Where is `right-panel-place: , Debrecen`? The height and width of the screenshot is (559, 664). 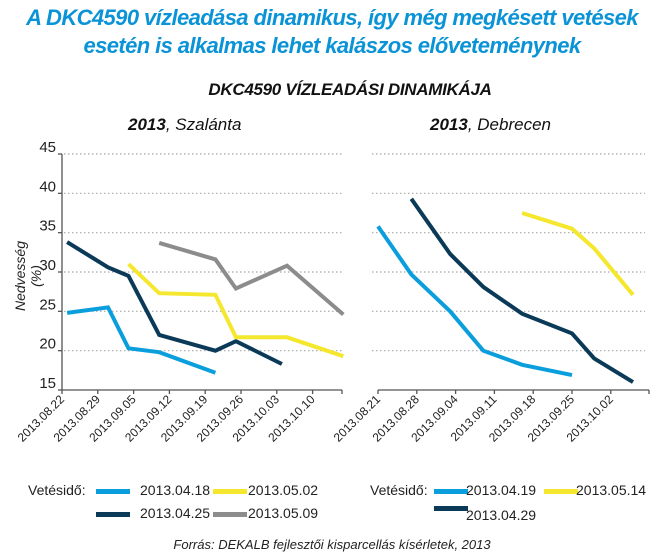 right-panel-place: , Debrecen is located at coordinates (509, 124).